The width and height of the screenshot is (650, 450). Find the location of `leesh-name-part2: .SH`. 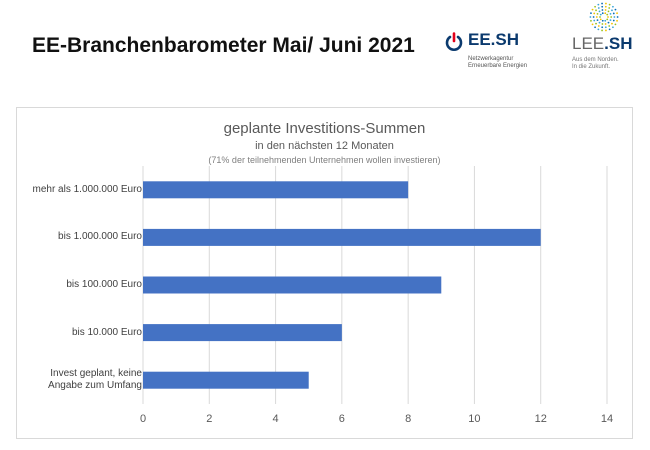

leesh-name-part2: .SH is located at coordinates (618, 43).